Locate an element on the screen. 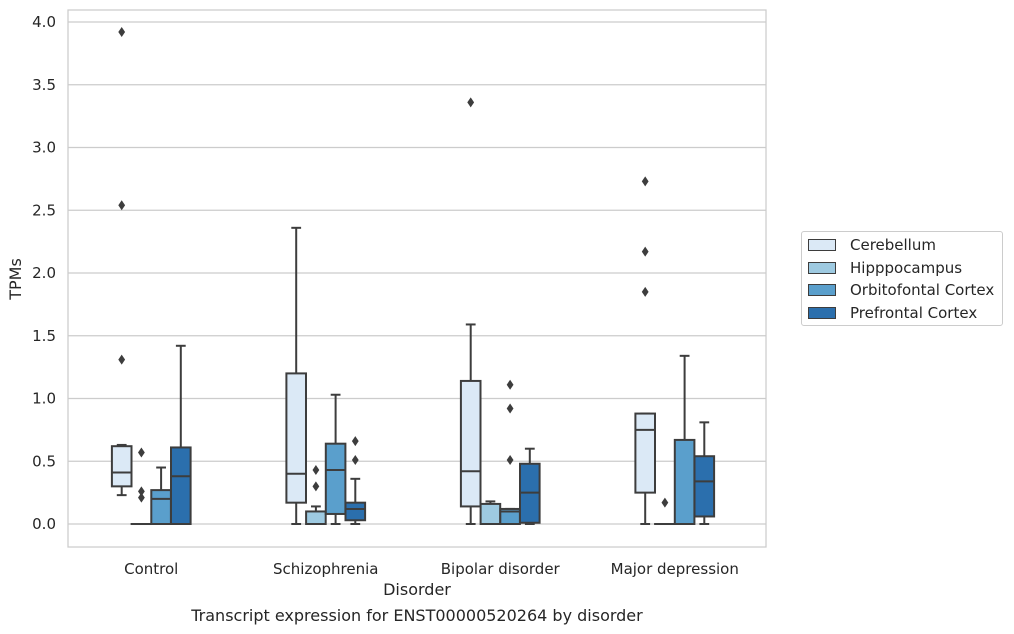 This screenshot has height=634, width=1014. legend-swatch-prefrontal-cortex is located at coordinates (822, 313).